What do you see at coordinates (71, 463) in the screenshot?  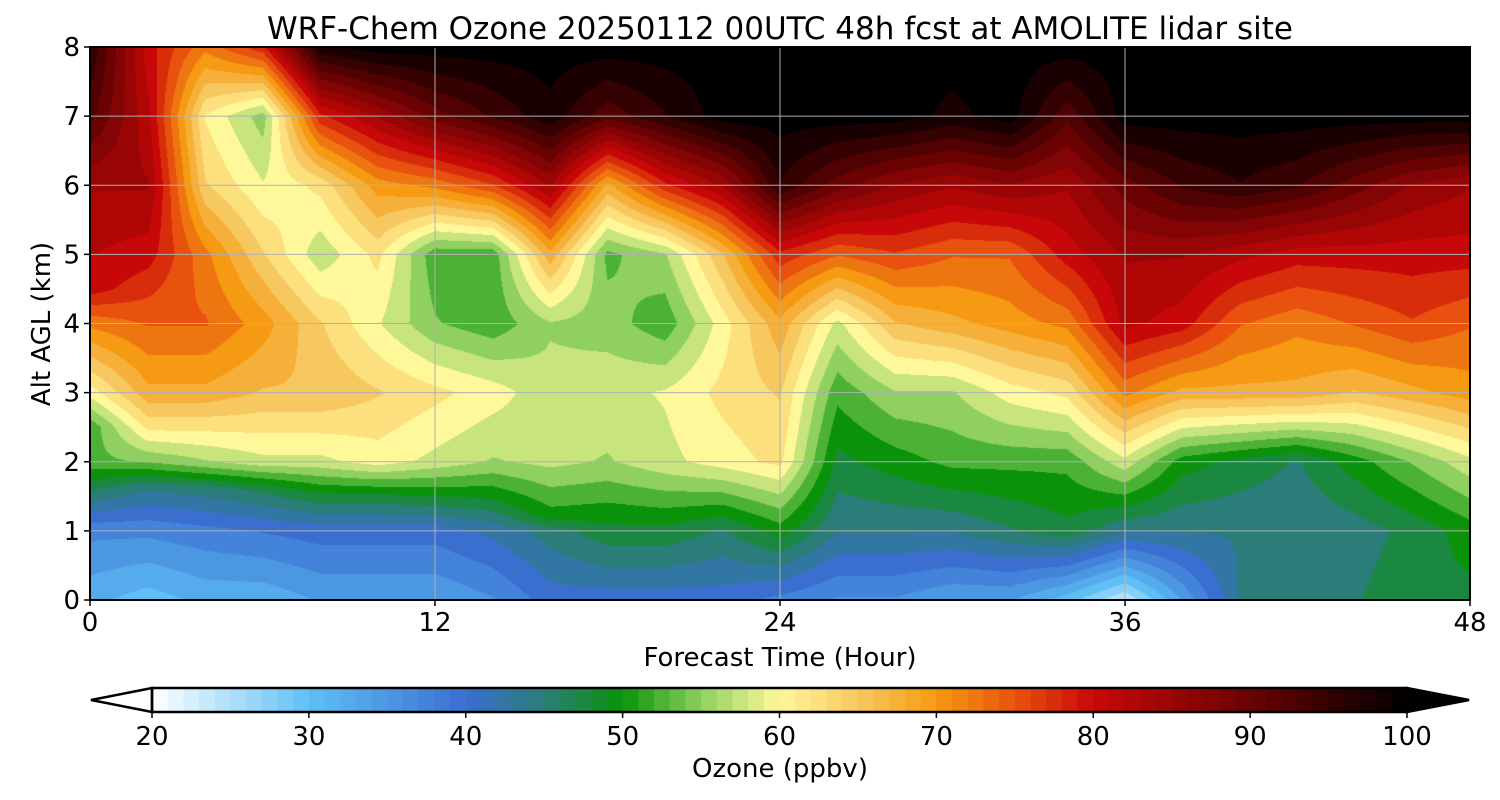 I see `y-tick-label: 2` at bounding box center [71, 463].